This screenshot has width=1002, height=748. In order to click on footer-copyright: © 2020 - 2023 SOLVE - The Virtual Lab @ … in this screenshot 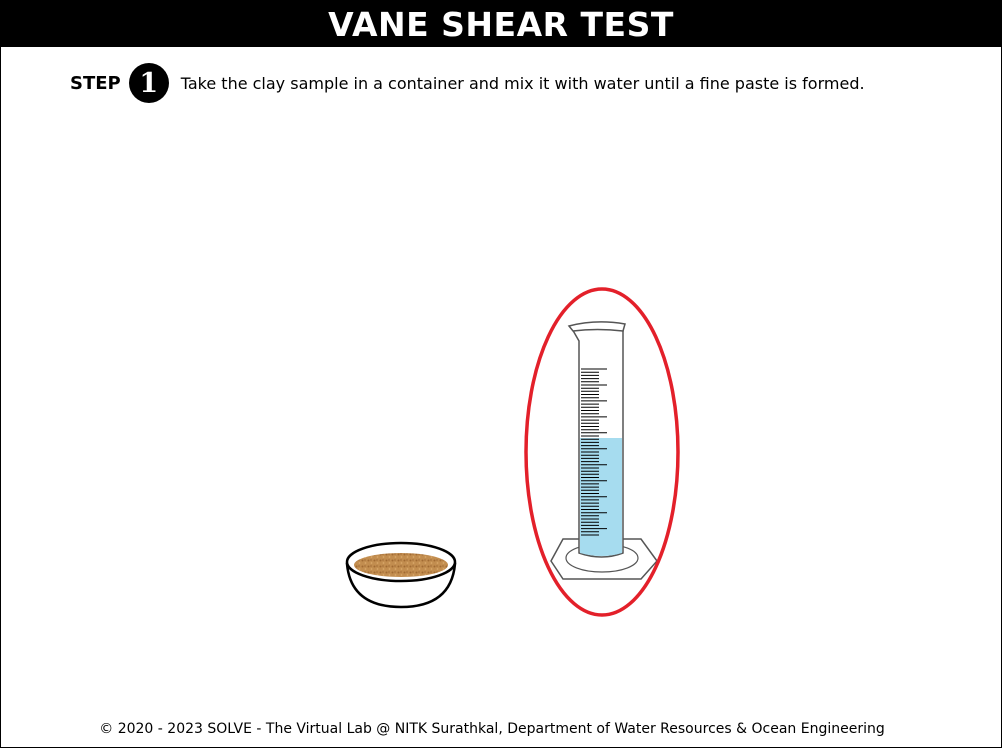, I will do `click(492, 729)`.